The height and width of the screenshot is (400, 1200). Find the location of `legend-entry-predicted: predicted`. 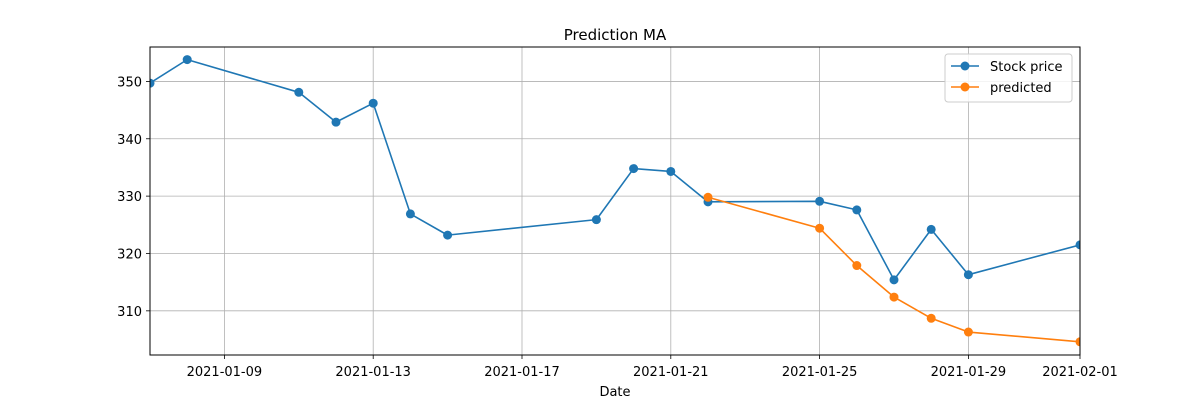

legend-entry-predicted: predicted is located at coordinates (1001, 88).